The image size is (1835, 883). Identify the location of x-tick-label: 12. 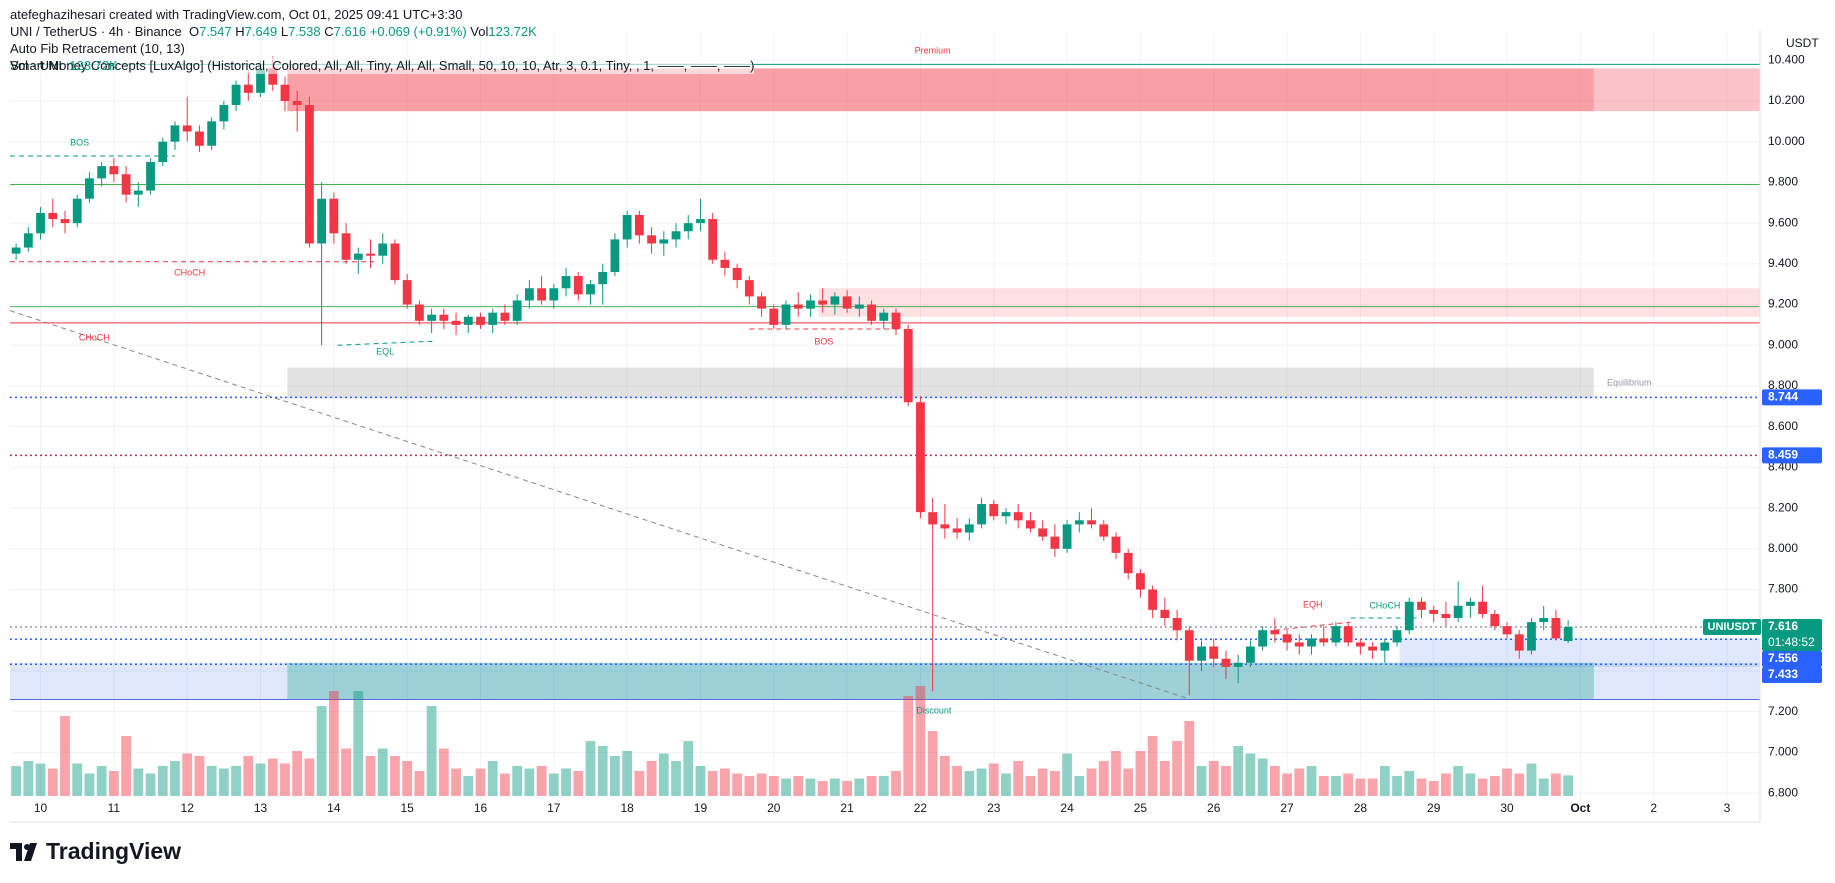
(188, 808).